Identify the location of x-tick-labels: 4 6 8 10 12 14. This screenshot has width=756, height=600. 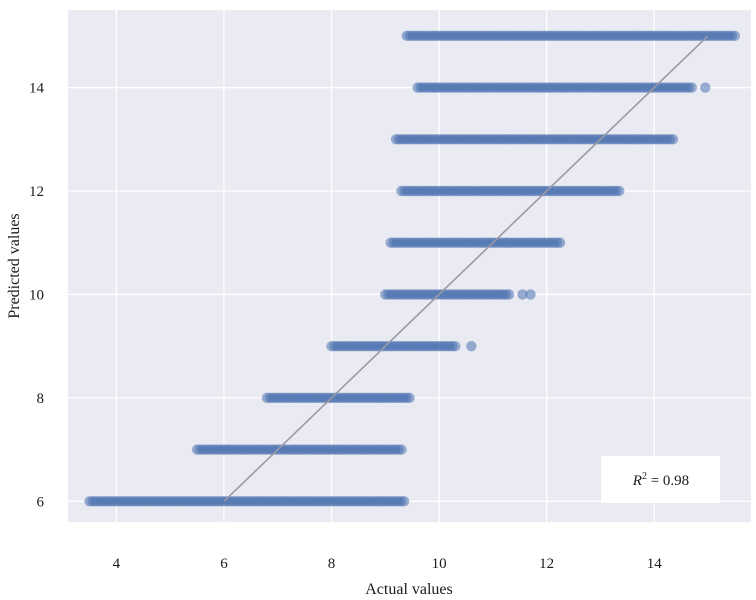
(388, 564).